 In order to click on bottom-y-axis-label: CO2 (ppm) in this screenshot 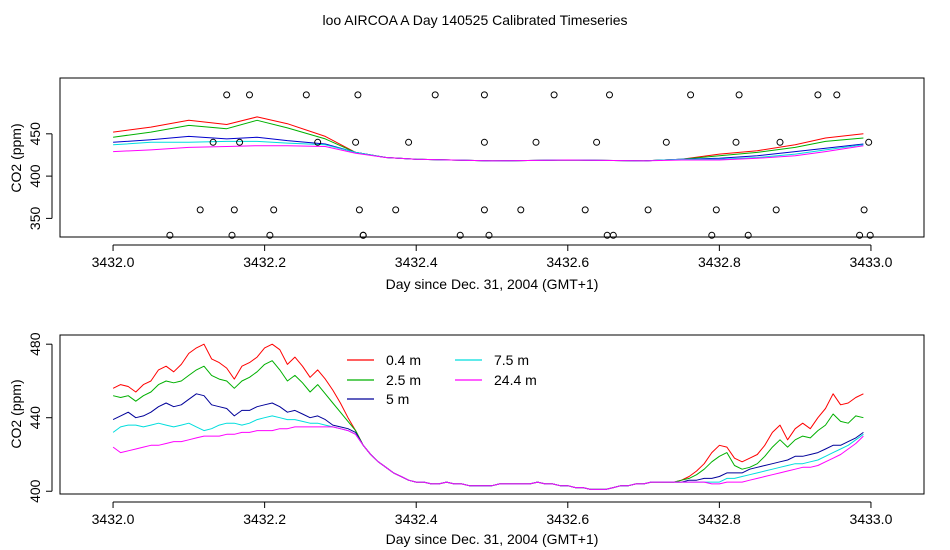, I will do `click(16, 413)`.